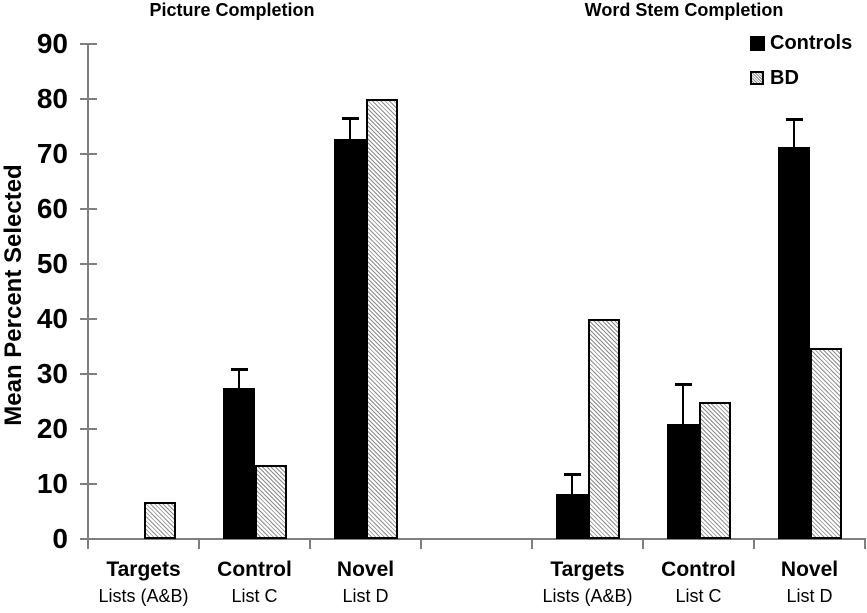  I want to click on y-tick-label: 20, so click(52, 428).